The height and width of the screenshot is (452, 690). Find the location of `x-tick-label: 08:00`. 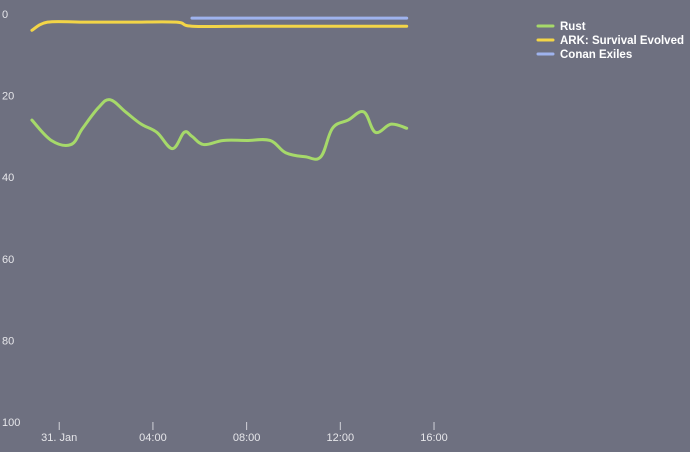

x-tick-label: 08:00 is located at coordinates (247, 438).